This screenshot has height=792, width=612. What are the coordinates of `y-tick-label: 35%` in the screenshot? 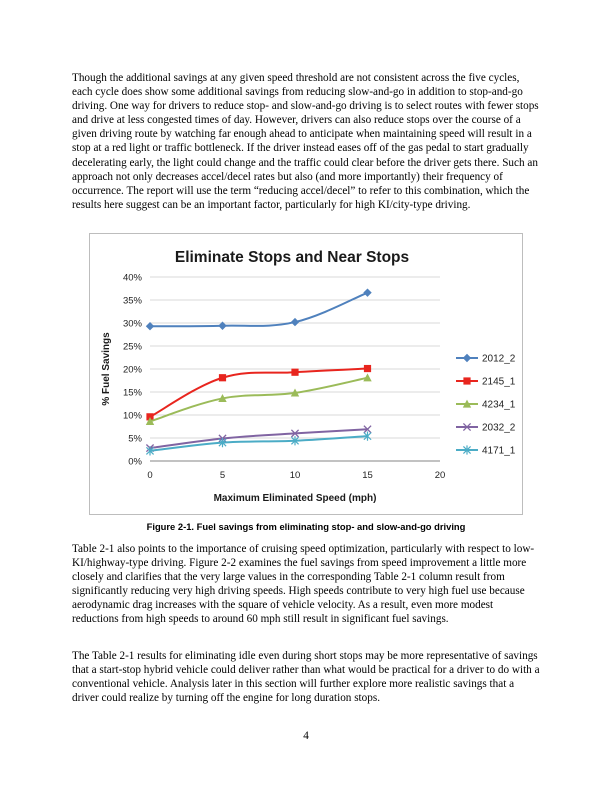 It's located at (133, 301).